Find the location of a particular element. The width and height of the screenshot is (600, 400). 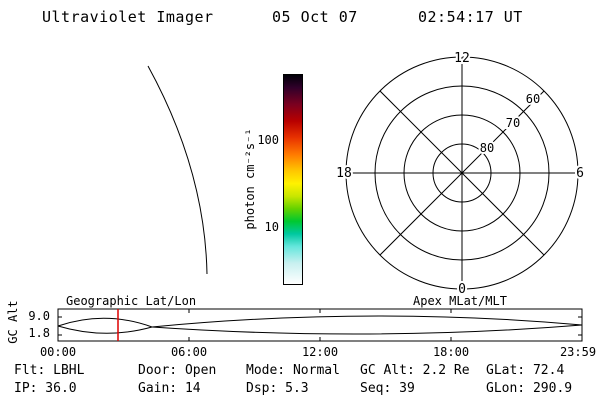

orbit-altitude-curves is located at coordinates (320, 325).